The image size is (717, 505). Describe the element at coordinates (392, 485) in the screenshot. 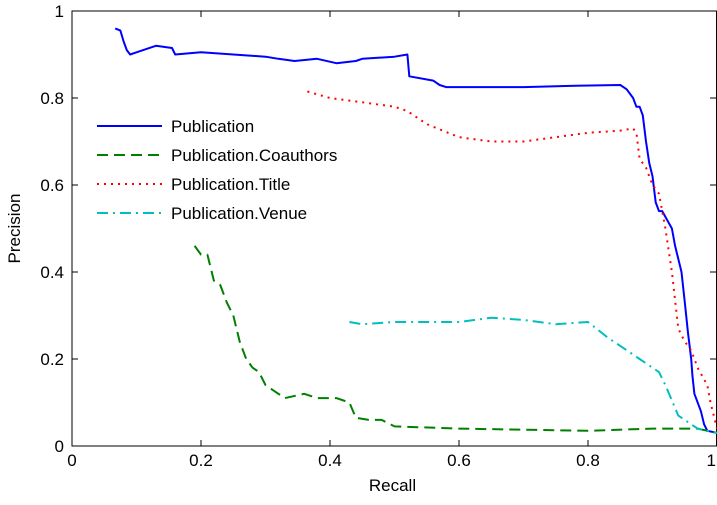

I see `x-axis-label: Recall` at that location.